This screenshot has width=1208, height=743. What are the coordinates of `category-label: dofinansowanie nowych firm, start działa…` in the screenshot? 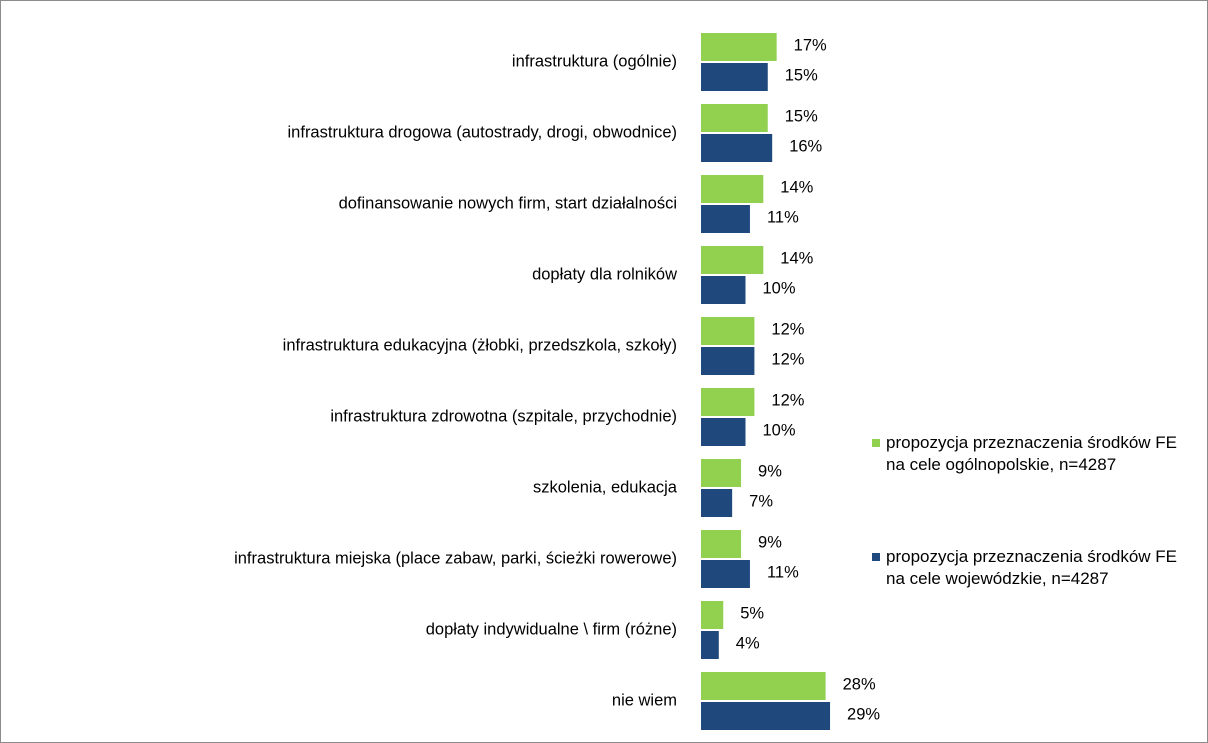 It's located at (508, 203).